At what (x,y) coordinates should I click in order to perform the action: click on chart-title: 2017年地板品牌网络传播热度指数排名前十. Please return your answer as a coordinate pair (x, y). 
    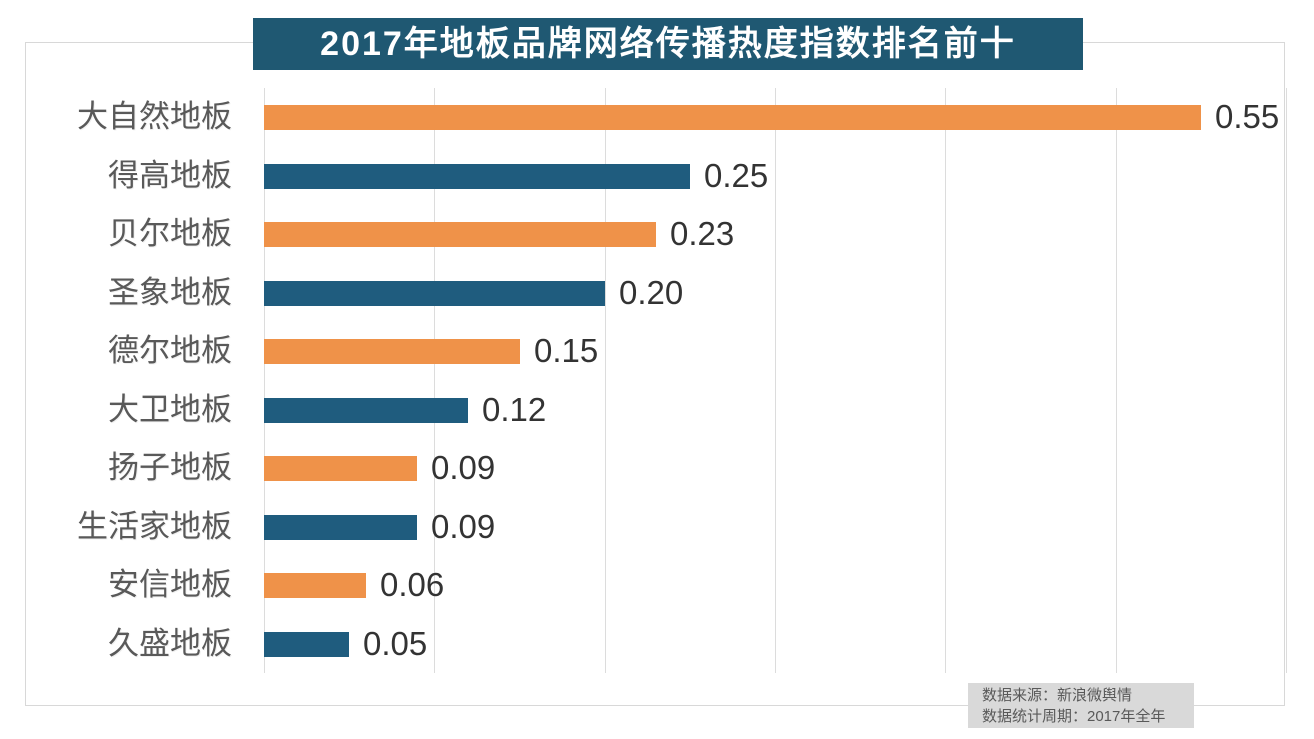
    Looking at the image, I should click on (668, 44).